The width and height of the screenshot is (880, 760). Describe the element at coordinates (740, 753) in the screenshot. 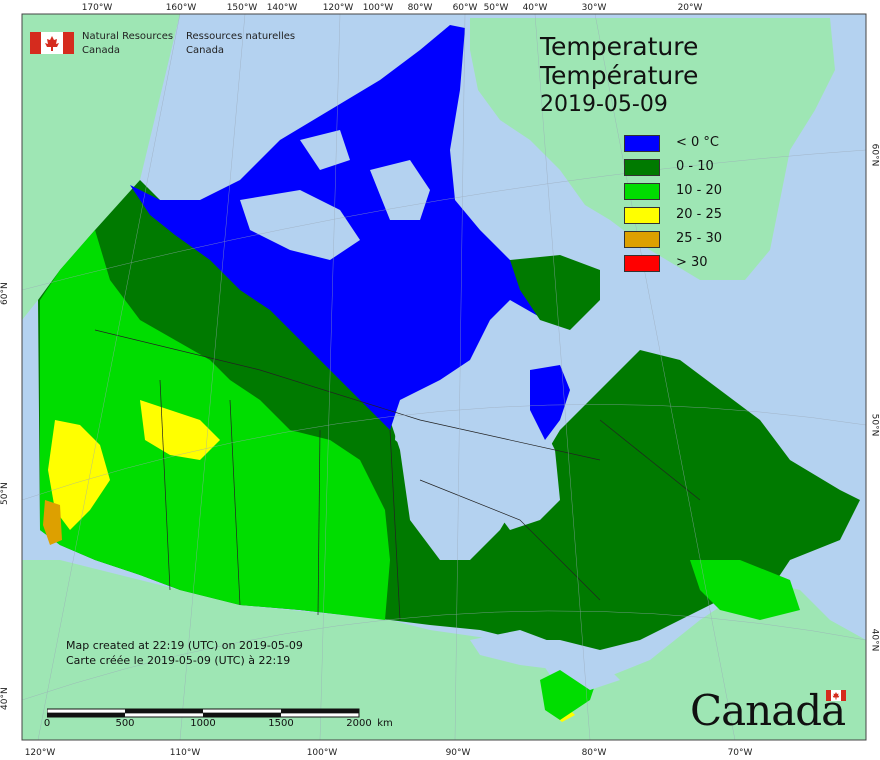

I see `axis-bottom-label: 70°W` at that location.